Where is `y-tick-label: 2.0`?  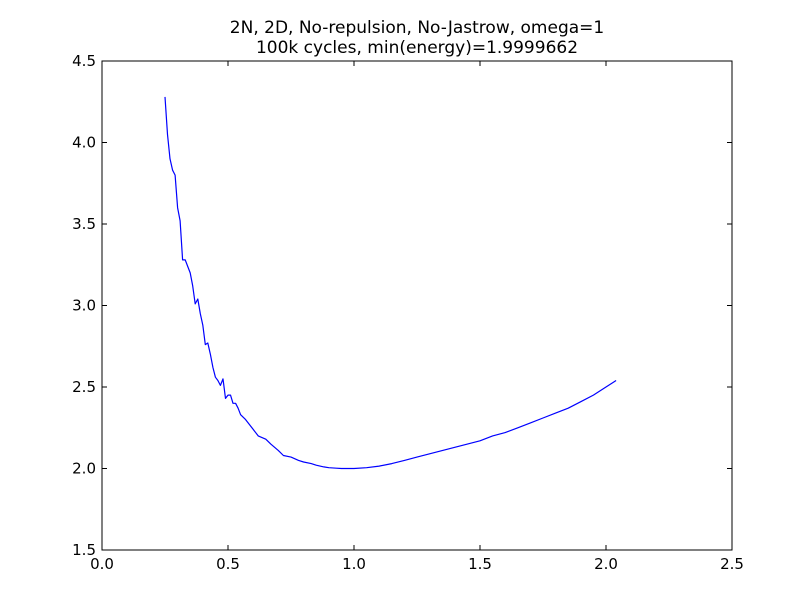 y-tick-label: 2.0 is located at coordinates (84, 469).